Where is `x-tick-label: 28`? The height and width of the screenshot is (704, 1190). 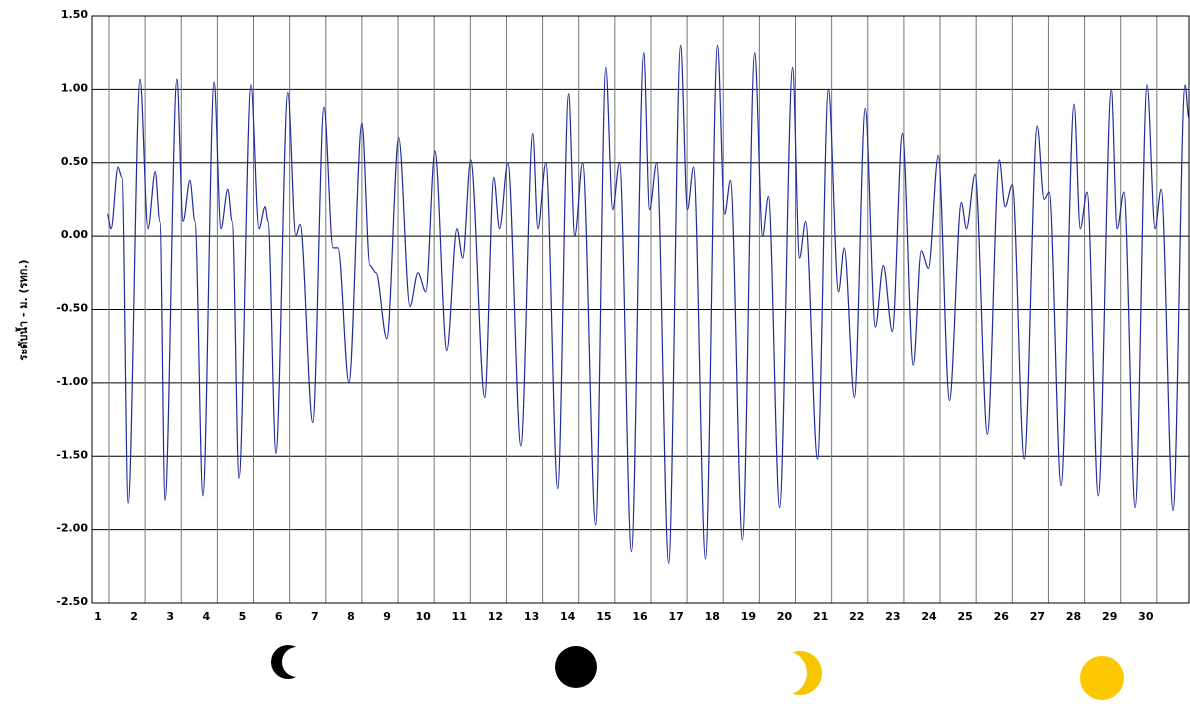 x-tick-label: 28 is located at coordinates (1073, 616).